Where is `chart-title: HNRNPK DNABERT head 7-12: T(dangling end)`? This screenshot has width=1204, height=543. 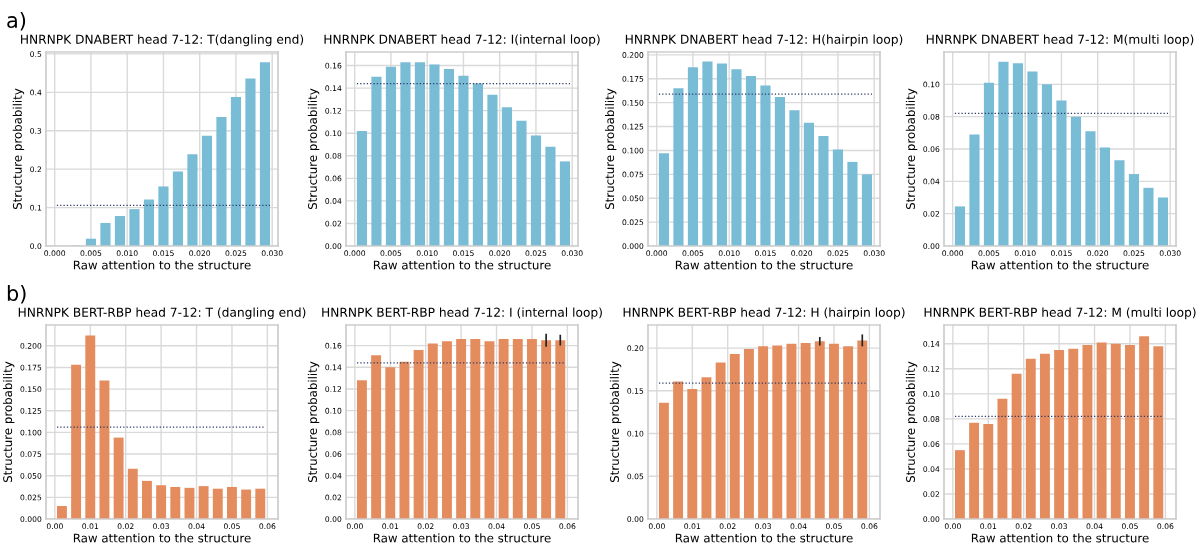 chart-title: HNRNPK DNABERT head 7-12: T(dangling end) is located at coordinates (162, 40).